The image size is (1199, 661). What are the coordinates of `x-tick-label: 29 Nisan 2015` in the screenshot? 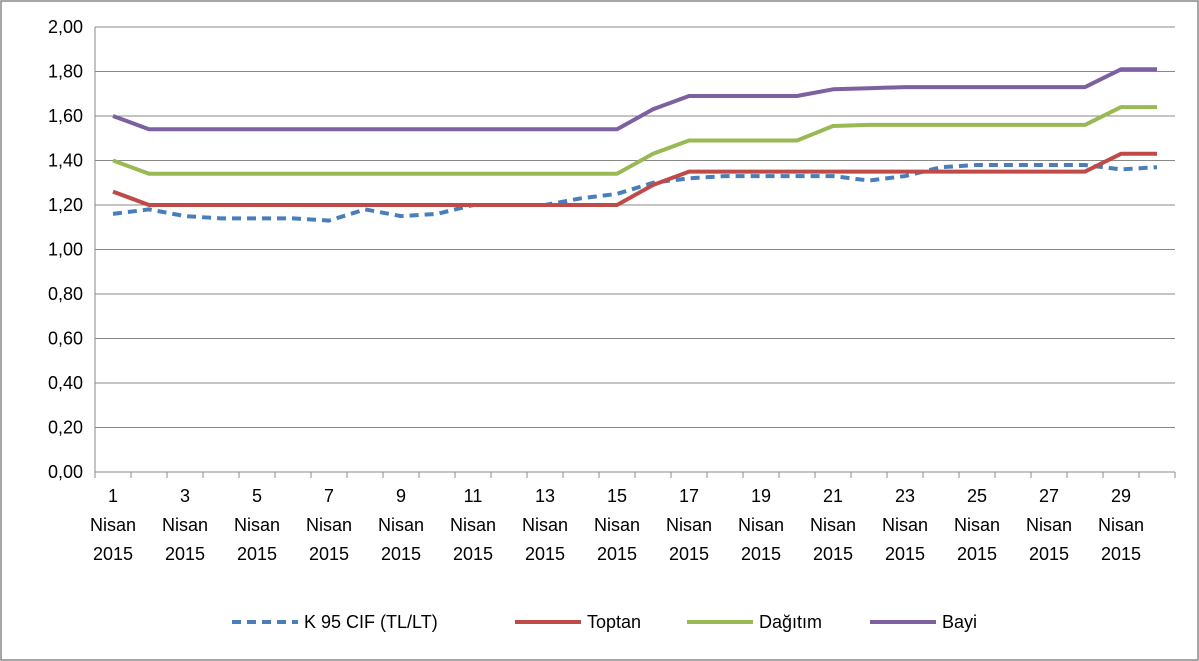 It's located at (1121, 525).